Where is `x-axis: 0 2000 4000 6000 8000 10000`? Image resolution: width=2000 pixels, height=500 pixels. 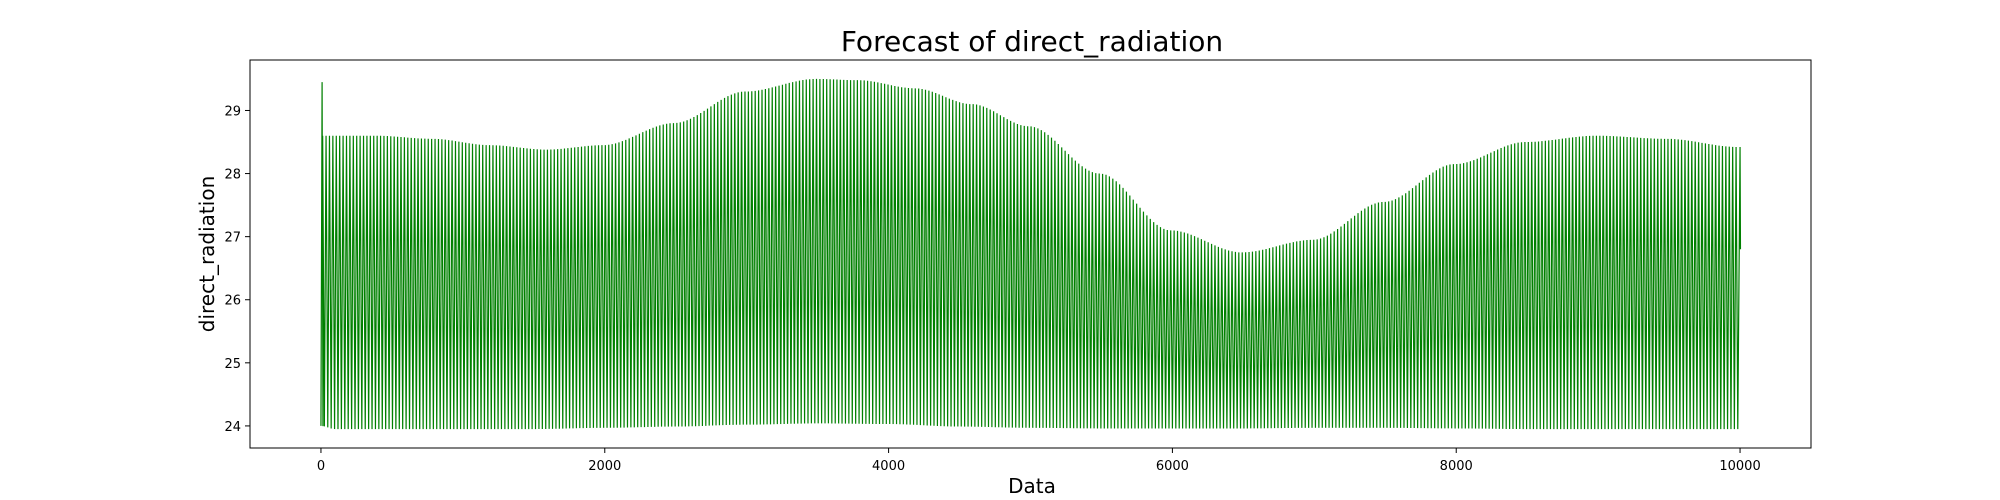
x-axis: 0 2000 4000 6000 8000 10000 is located at coordinates (1039, 461).